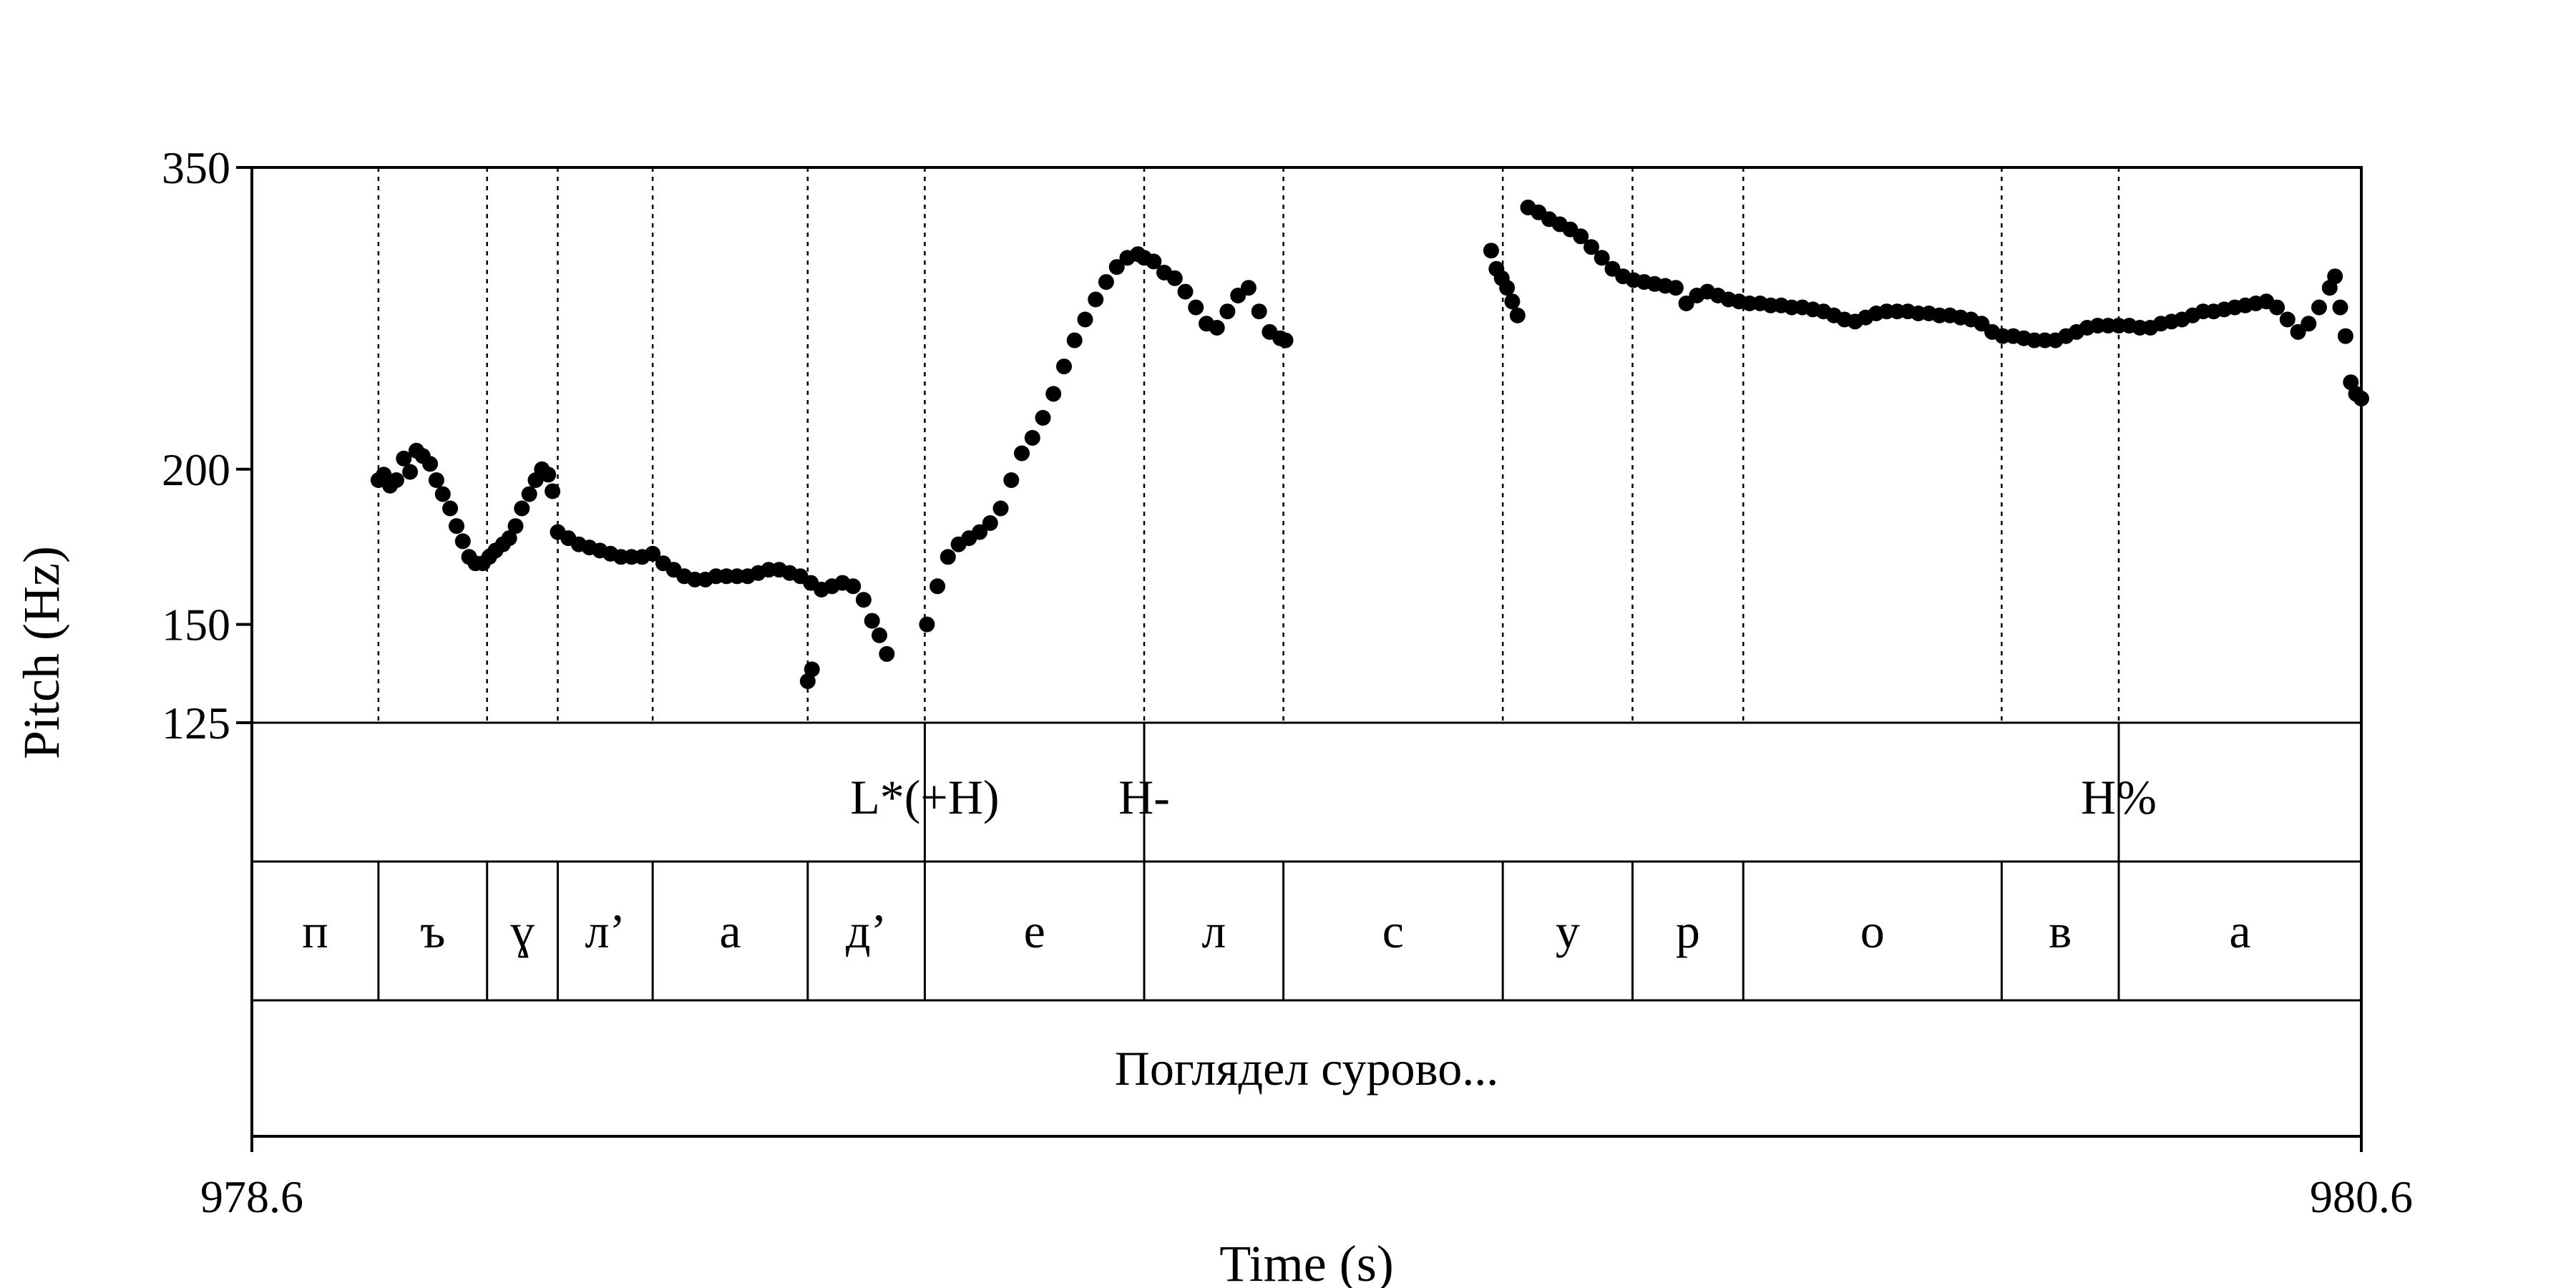  I want to click on y-tick-label: 350, so click(196, 167).